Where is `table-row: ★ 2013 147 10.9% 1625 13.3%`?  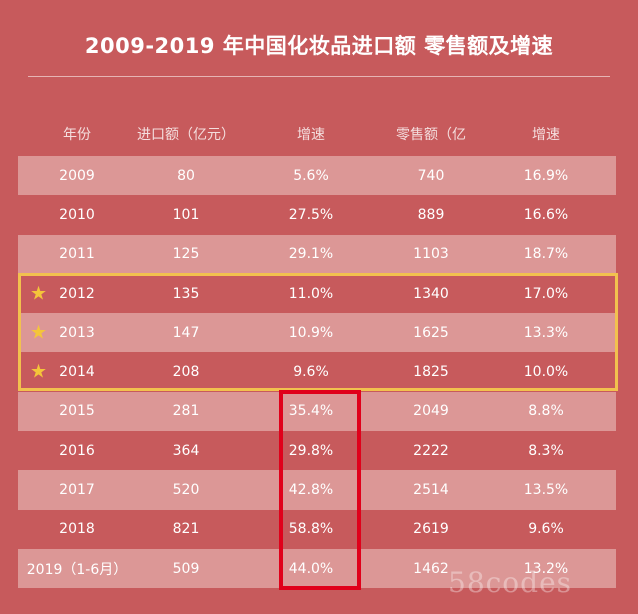
table-row: ★ 2013 147 10.9% 1625 13.3% is located at coordinates (317, 333).